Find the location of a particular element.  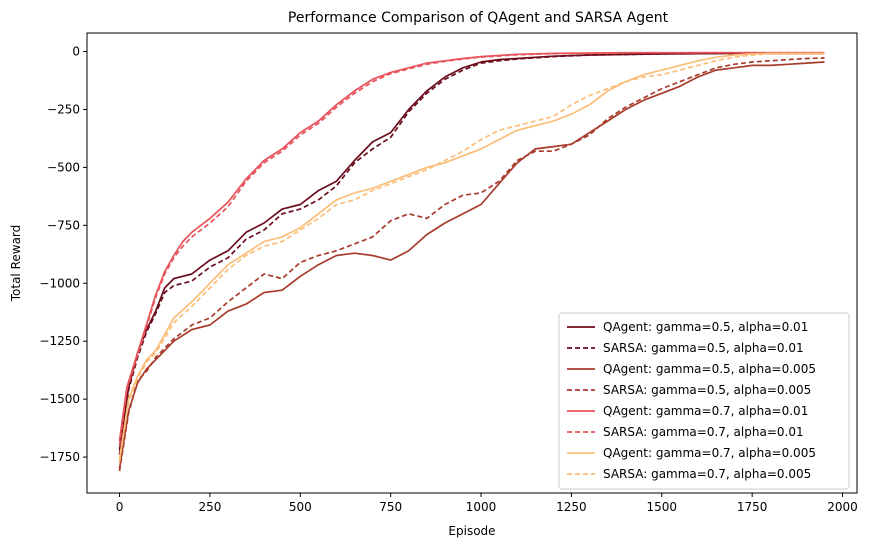

y-tick-label: −250 is located at coordinates (63, 109).